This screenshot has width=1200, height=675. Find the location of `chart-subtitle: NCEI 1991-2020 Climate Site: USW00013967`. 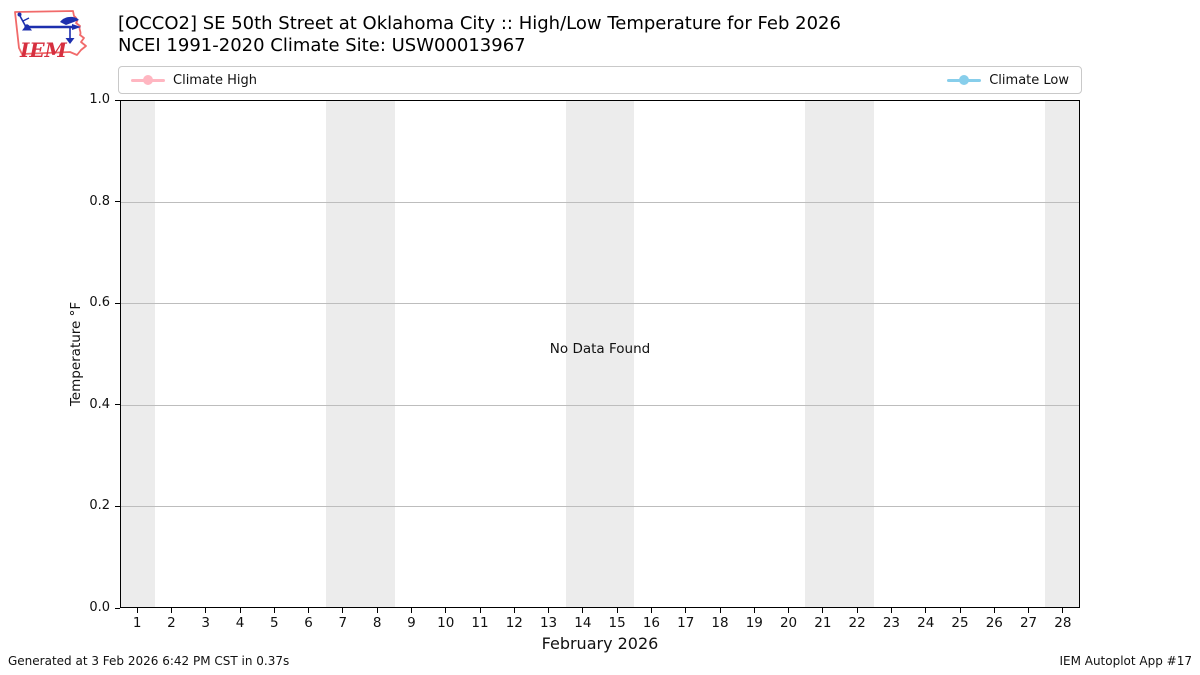

chart-subtitle: NCEI 1991-2020 Climate Site: USW00013967 is located at coordinates (322, 45).